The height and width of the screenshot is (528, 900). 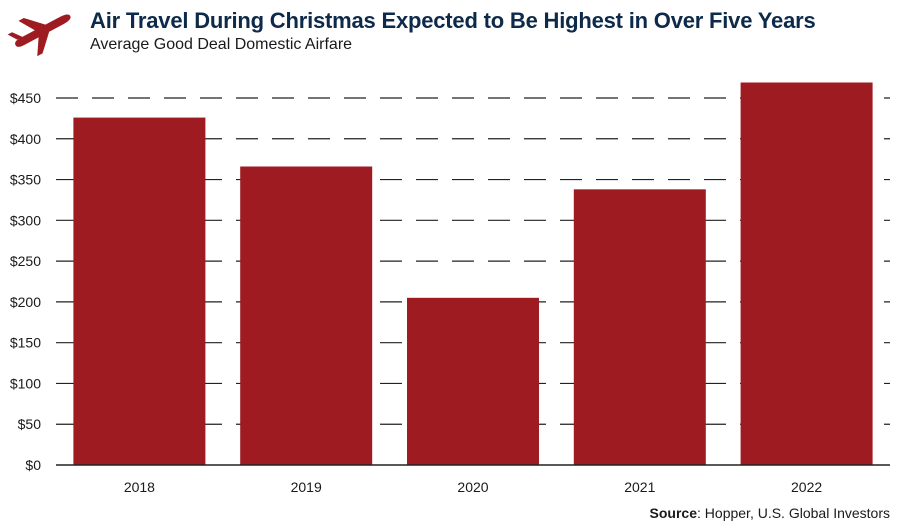 I want to click on source-label: Source, so click(x=673, y=513).